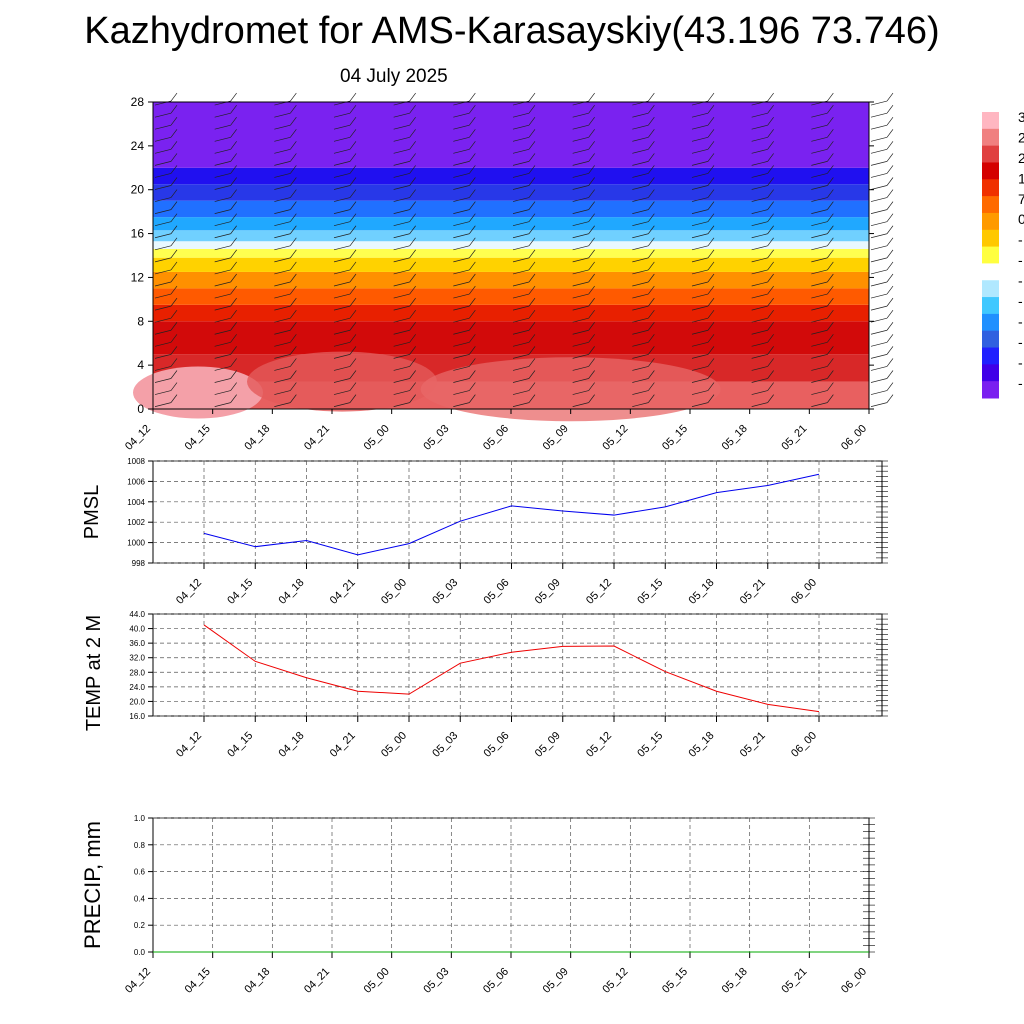 This screenshot has height=1024, width=1024. I want to click on x-tick-label: 04_18, so click(257, 438).